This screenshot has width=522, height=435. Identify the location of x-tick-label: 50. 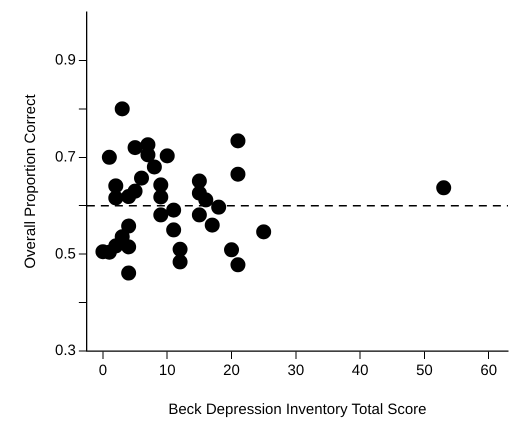
(424, 371).